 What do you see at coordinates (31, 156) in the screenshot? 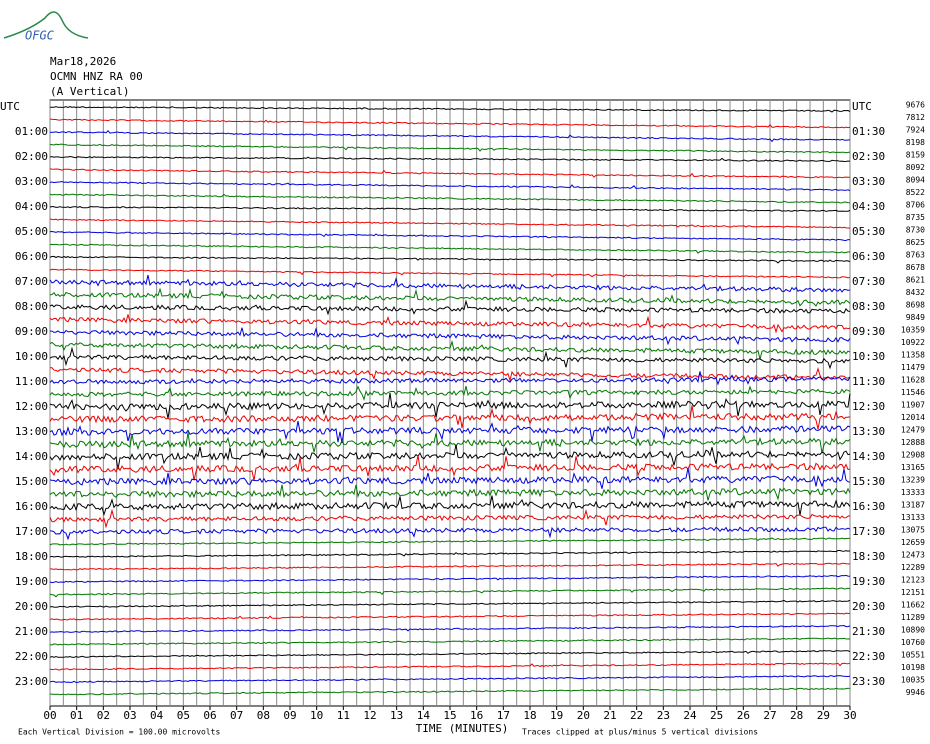
I see `hour-label: 02:00` at bounding box center [31, 156].